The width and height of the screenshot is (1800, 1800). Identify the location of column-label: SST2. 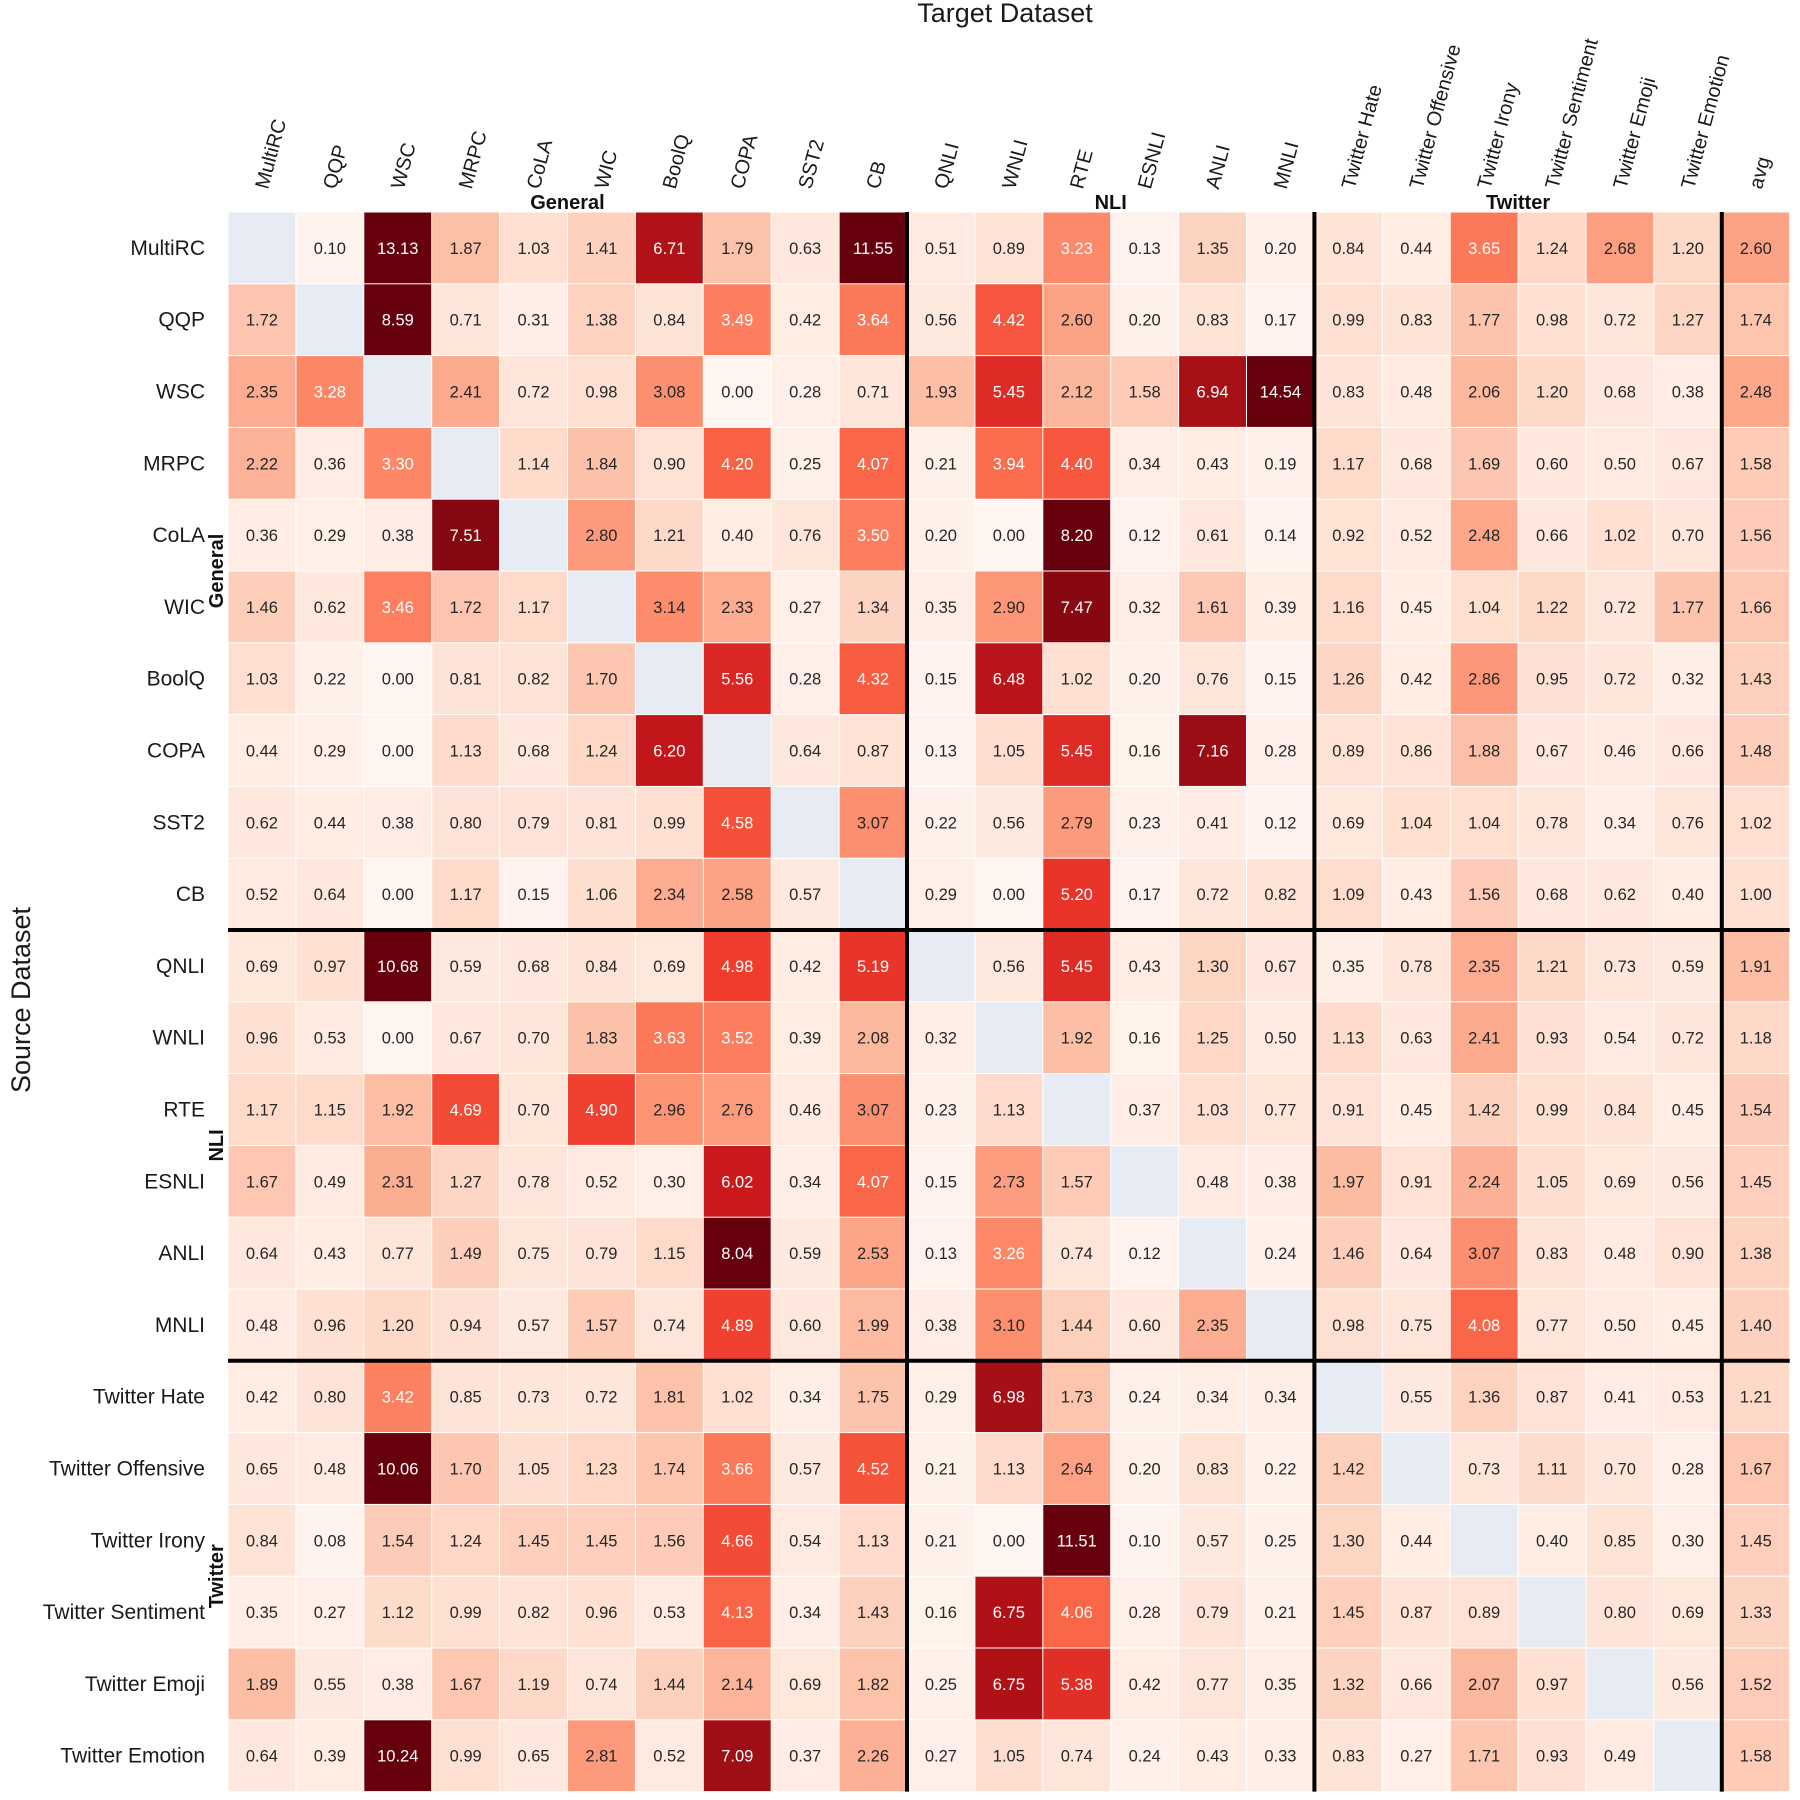
(812, 164).